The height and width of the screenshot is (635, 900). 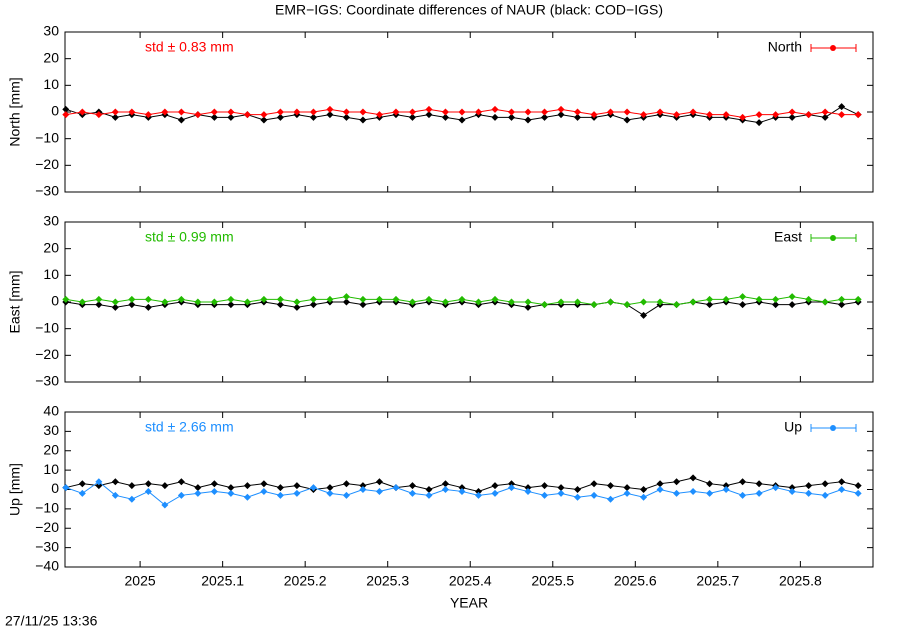 What do you see at coordinates (47, 508) in the screenshot?
I see `y-tick-label: −10` at bounding box center [47, 508].